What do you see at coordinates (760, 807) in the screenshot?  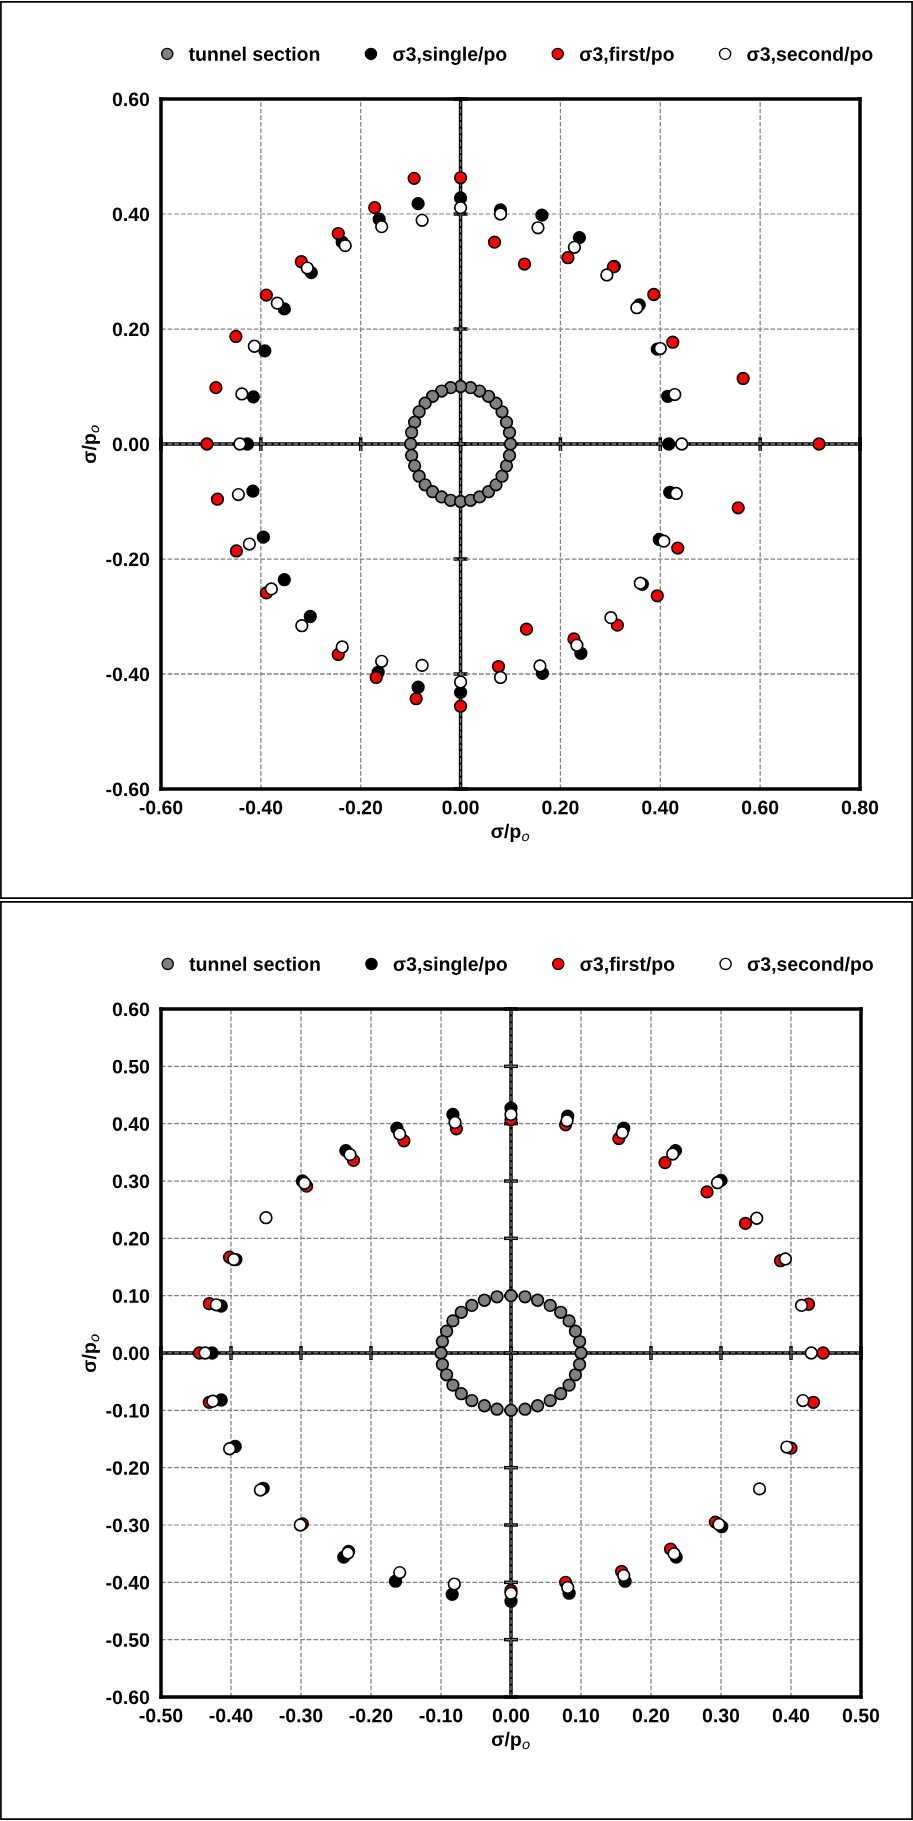 I see `x-tick-label: 0.60` at bounding box center [760, 807].